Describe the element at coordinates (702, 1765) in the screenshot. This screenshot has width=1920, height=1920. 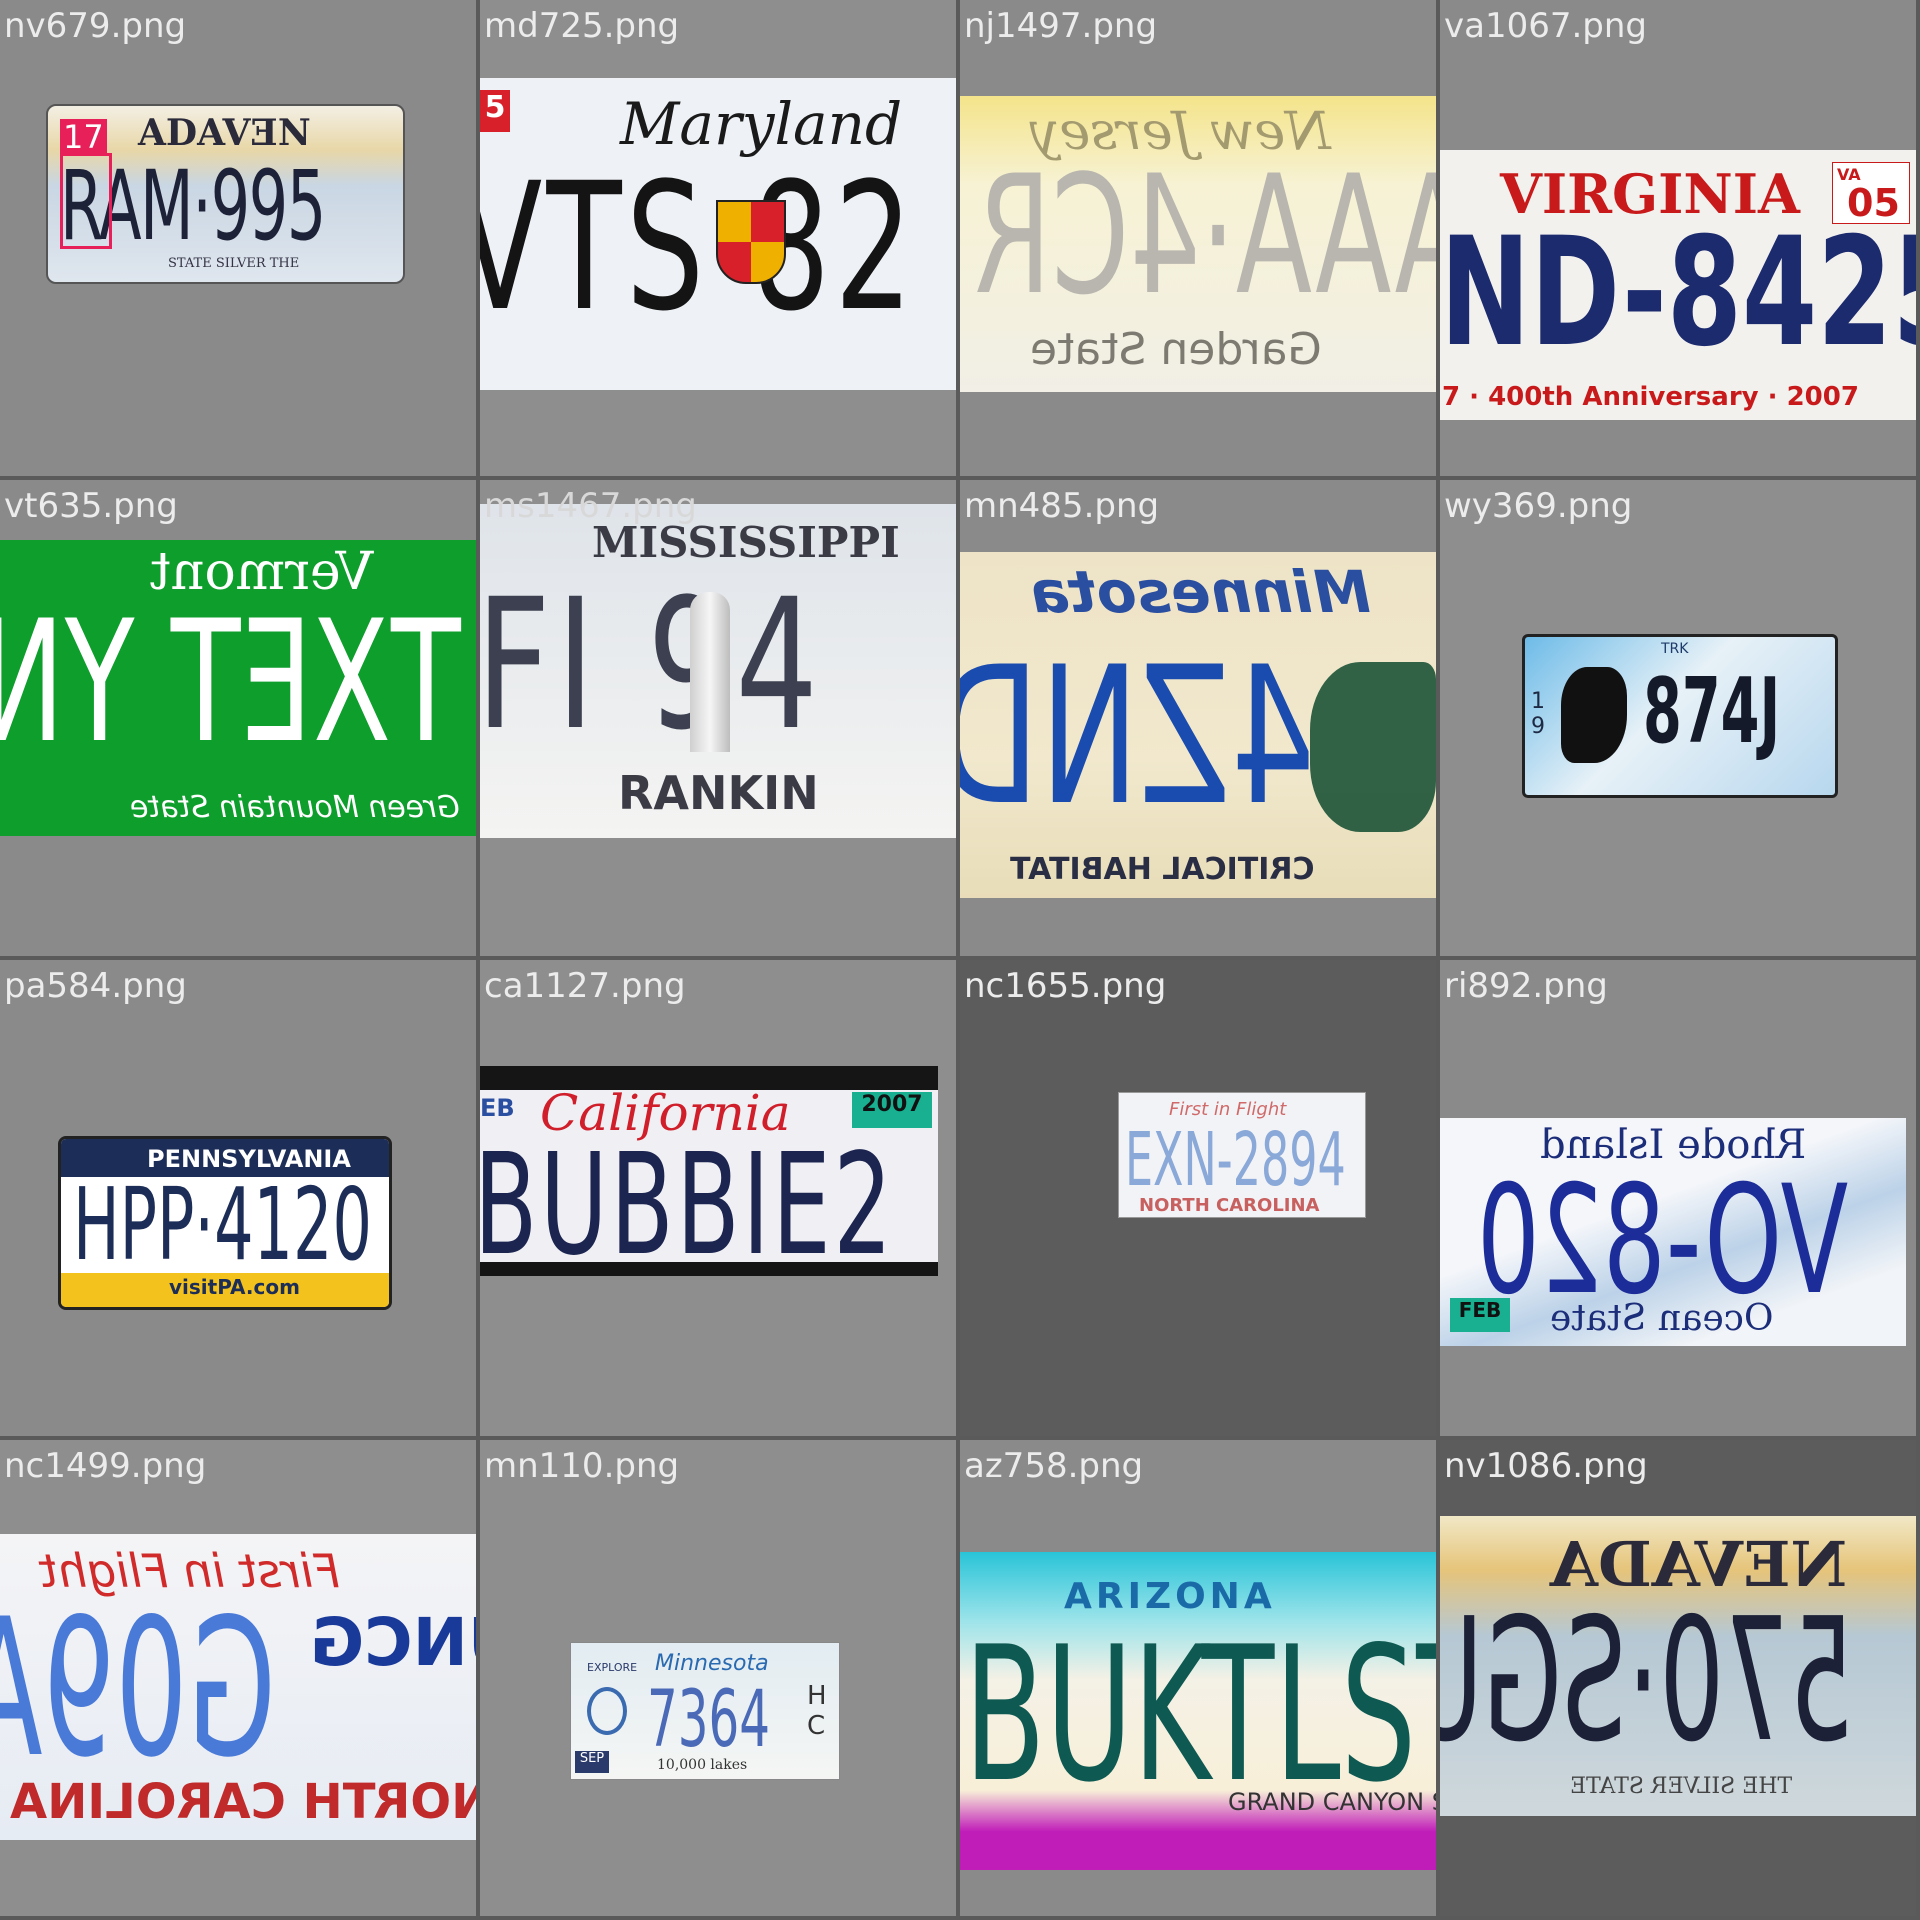
I see `plate-slogan: 10,000 lakes` at that location.